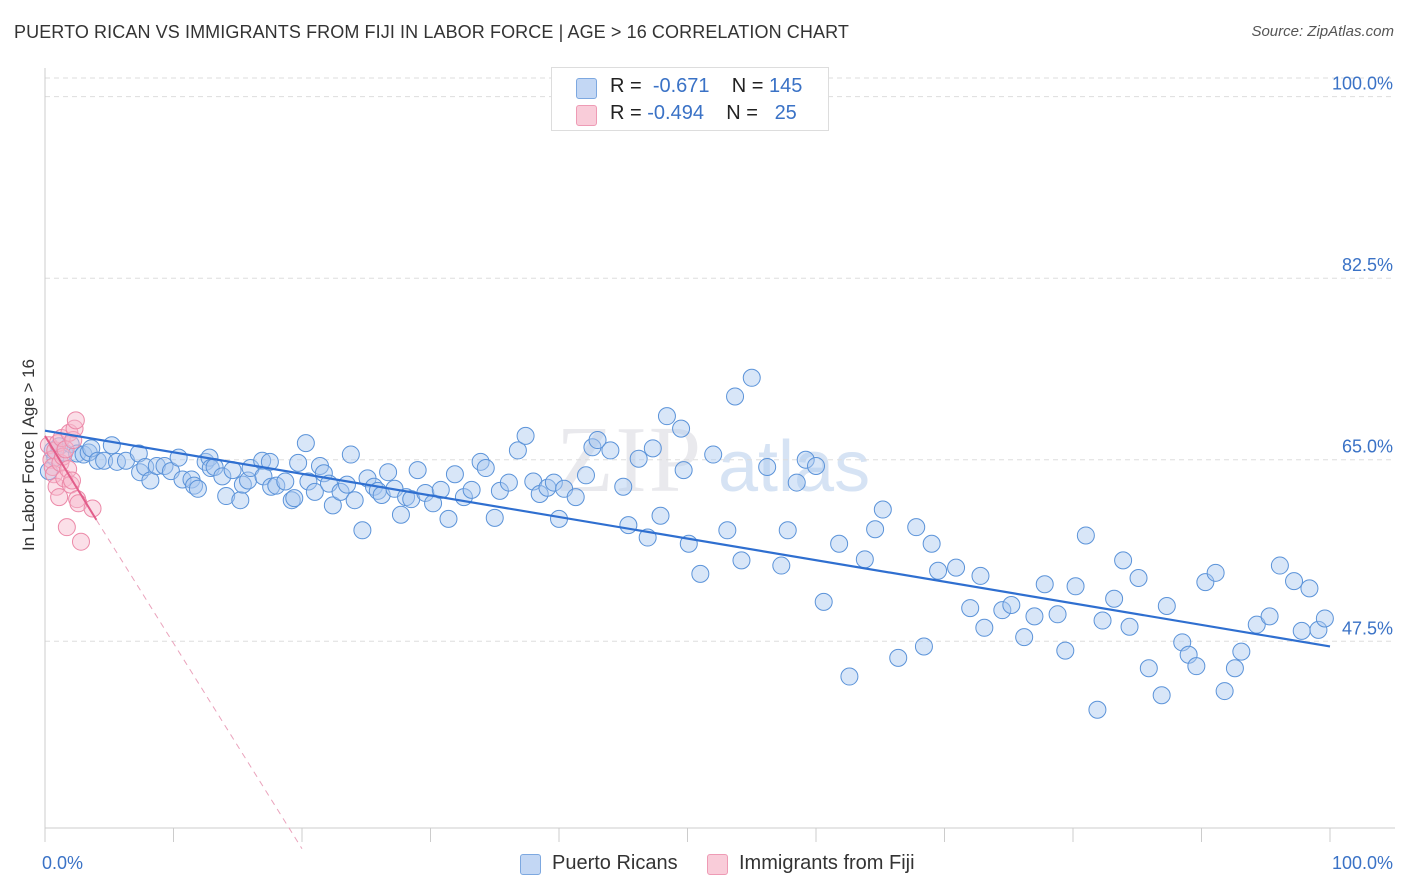  What do you see at coordinates (681, 86) in the screenshot?
I see `legend-r-value: -0.671` at bounding box center [681, 86].